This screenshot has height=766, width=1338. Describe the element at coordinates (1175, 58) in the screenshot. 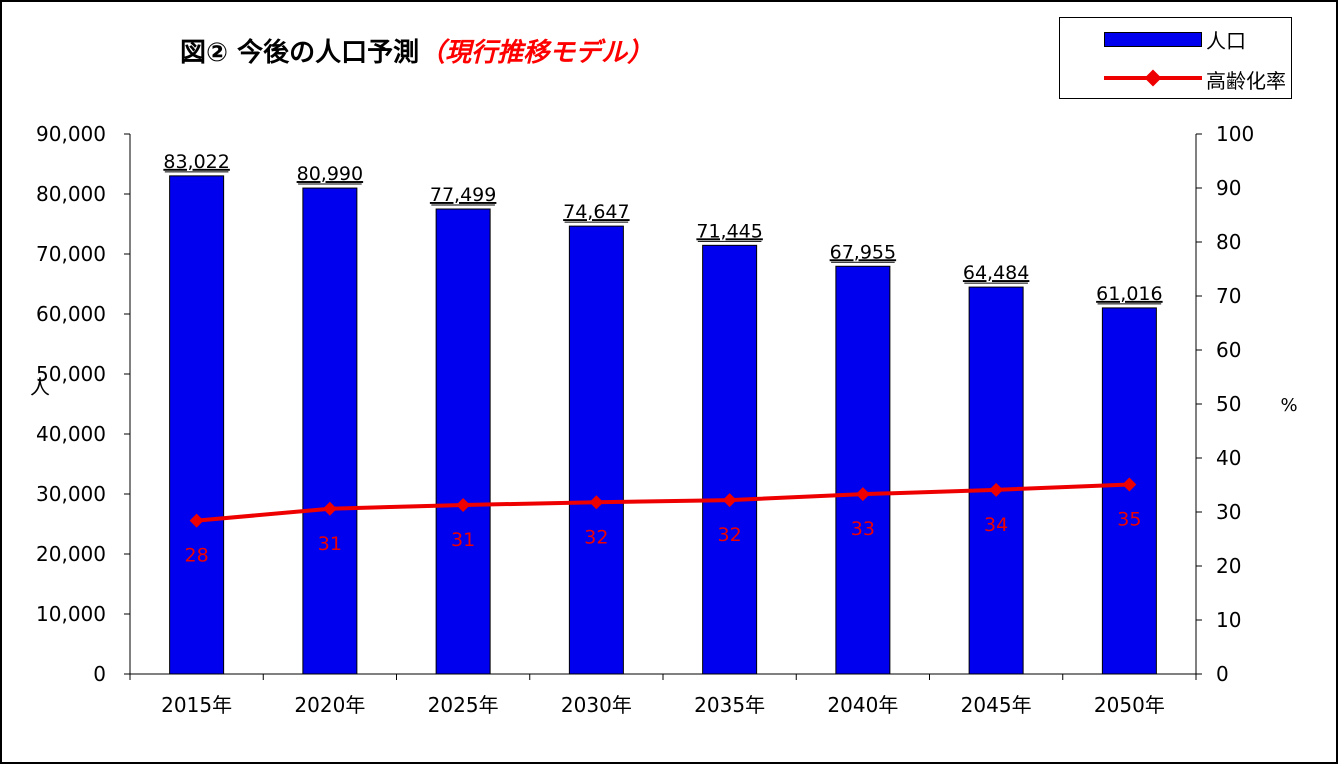

I see `legend: 人口 高齢化率` at that location.